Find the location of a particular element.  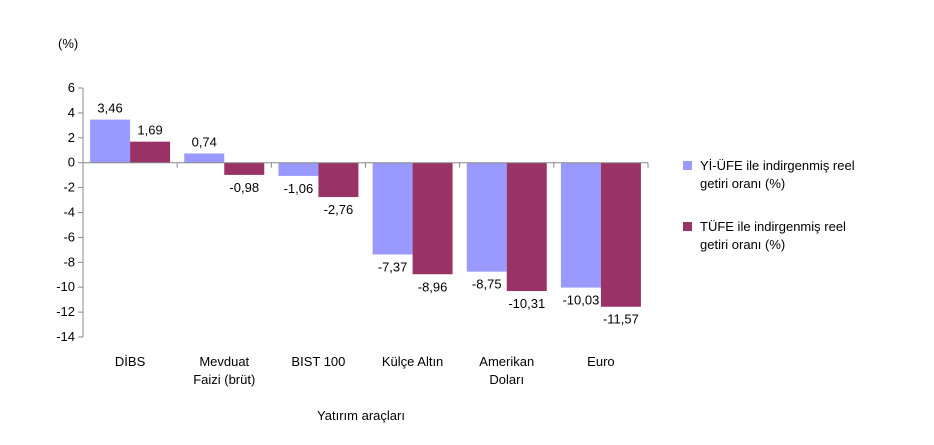

y-tick-label: -2 is located at coordinates (69, 187).